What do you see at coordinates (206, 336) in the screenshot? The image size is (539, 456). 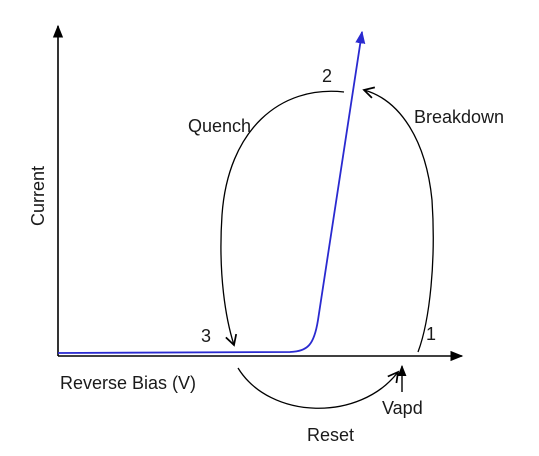 I see `point-3-label: 3` at bounding box center [206, 336].